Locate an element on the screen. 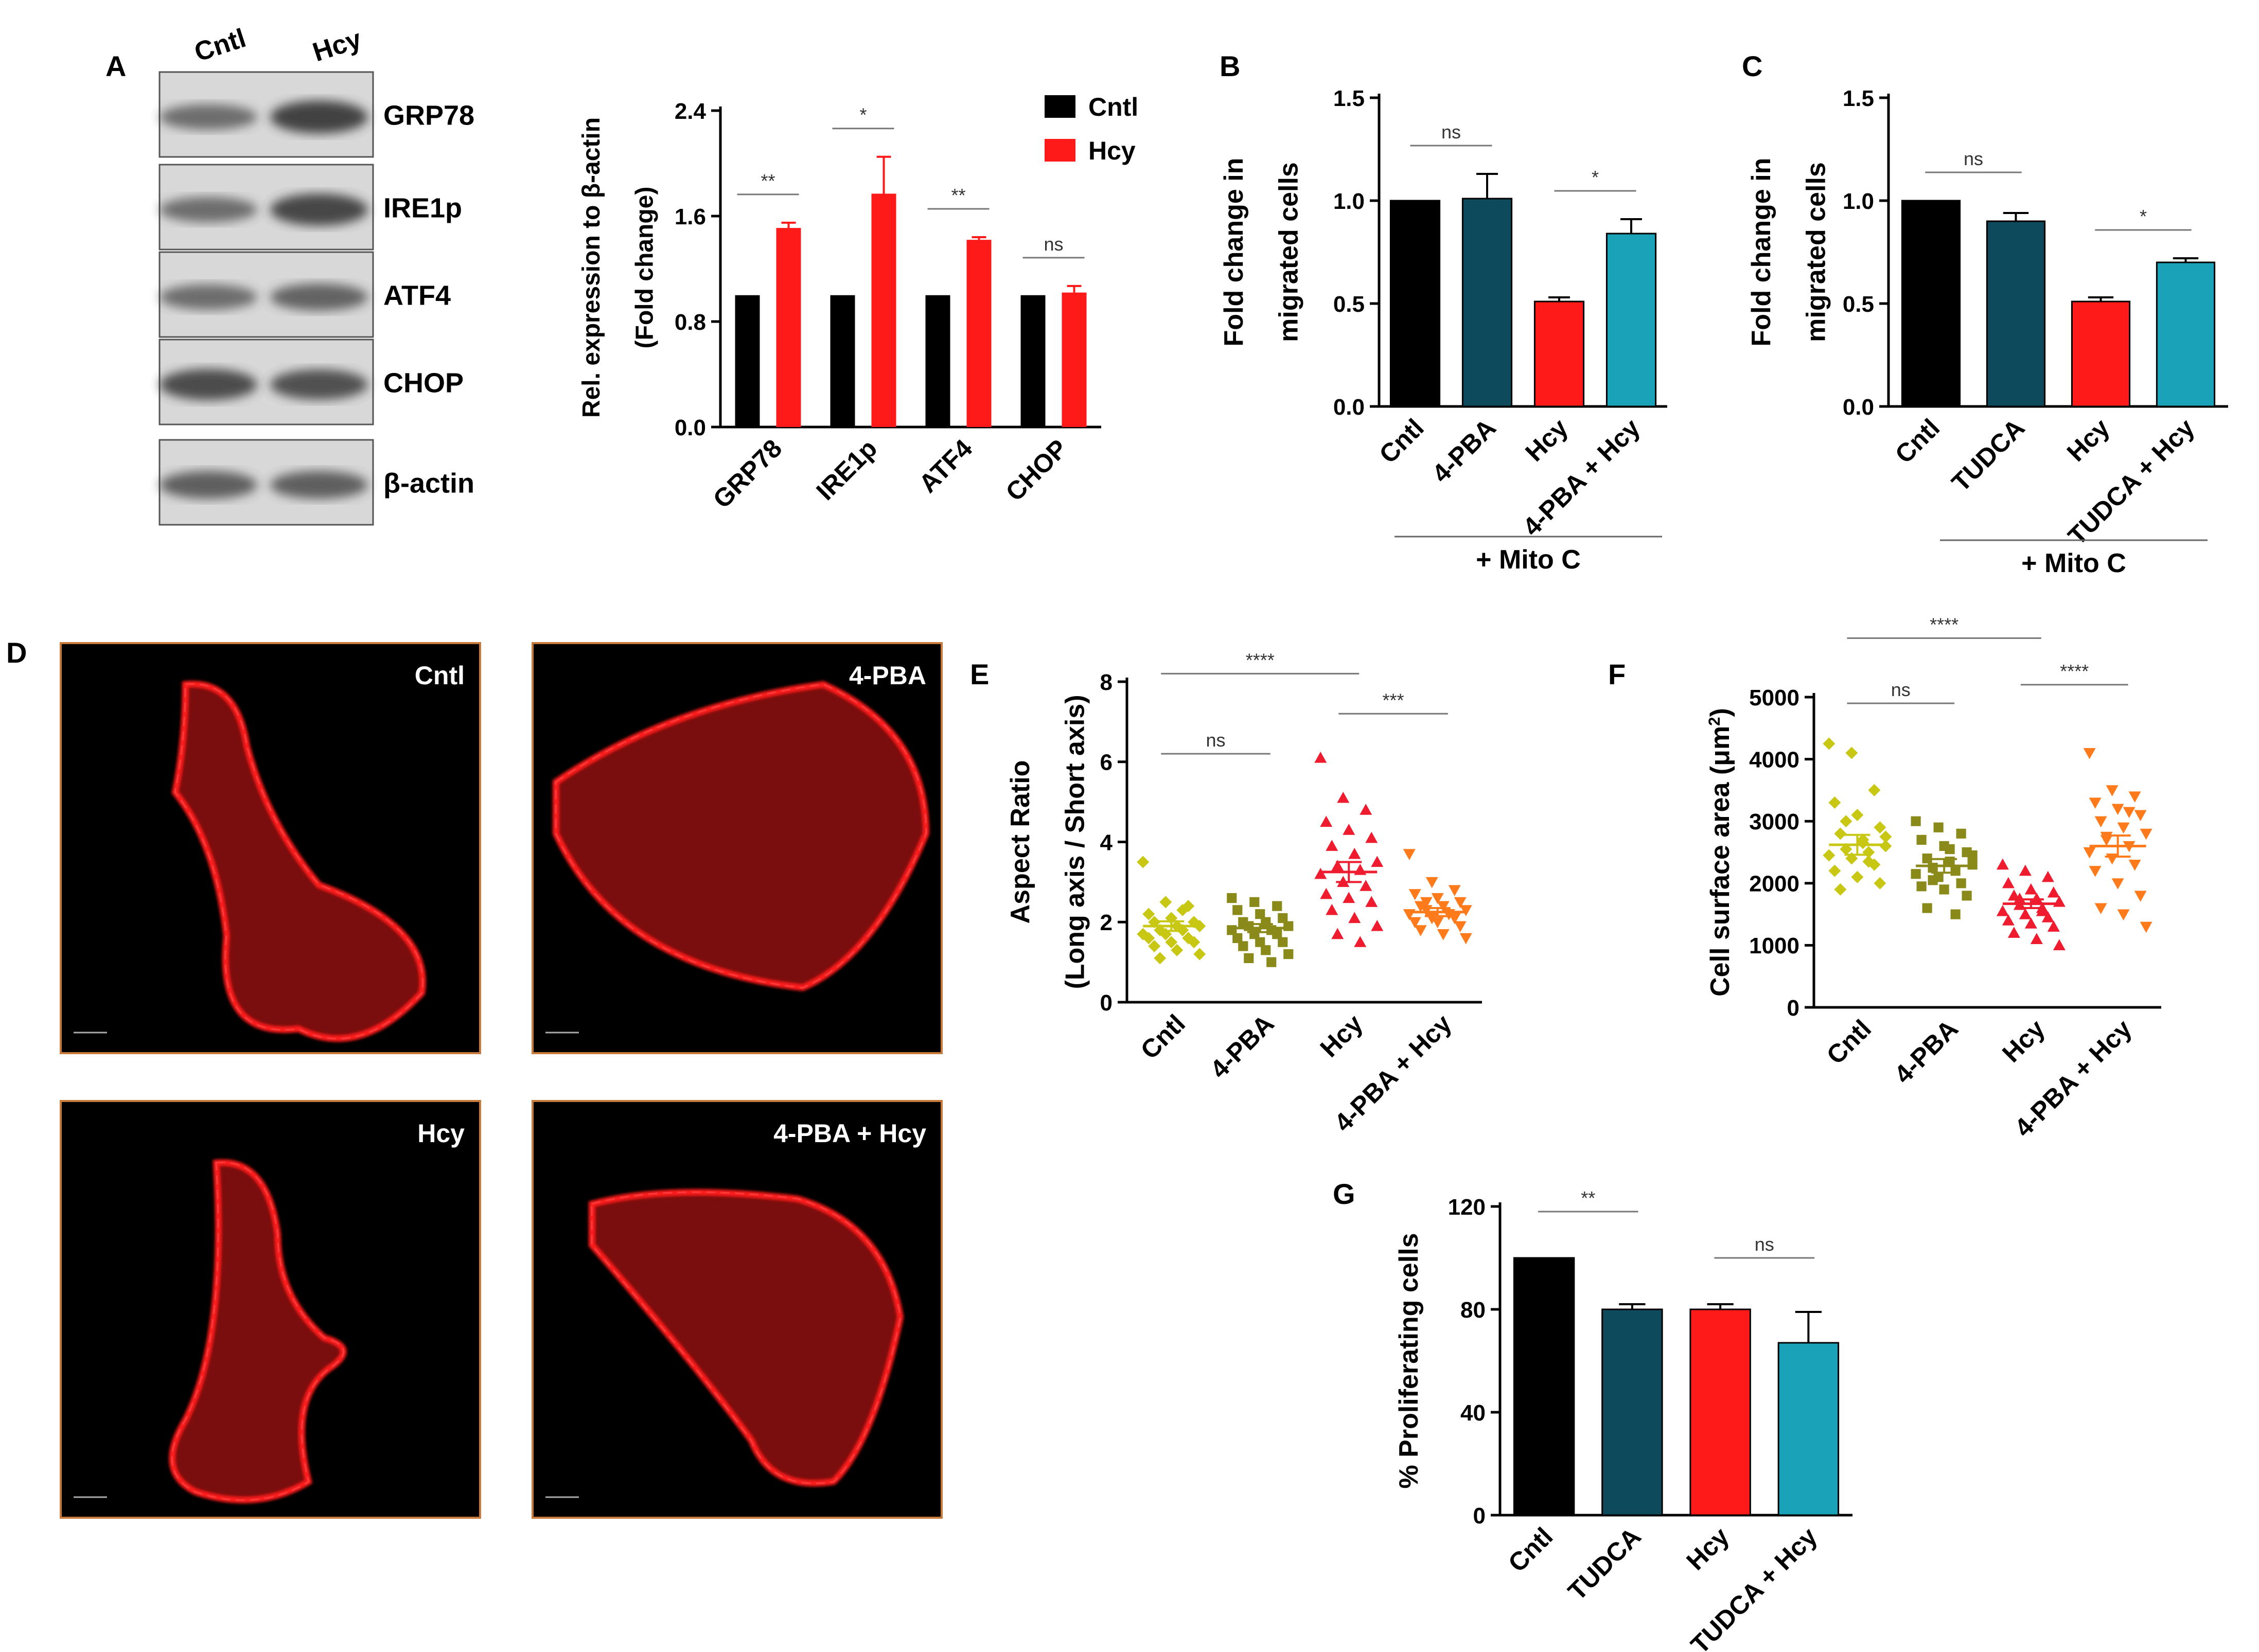  panel-label-b: B is located at coordinates (1230, 66).